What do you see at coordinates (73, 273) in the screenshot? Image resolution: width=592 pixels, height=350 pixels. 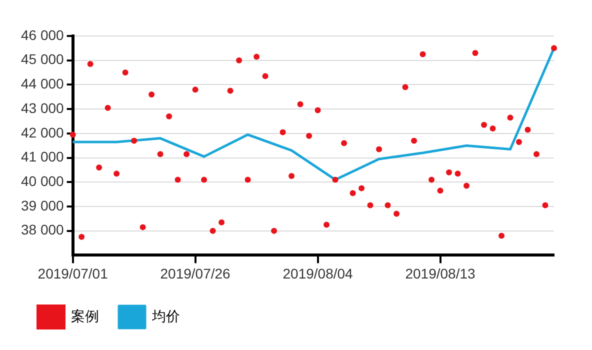 I see `x-tick-label: 2019/07/01` at bounding box center [73, 273].